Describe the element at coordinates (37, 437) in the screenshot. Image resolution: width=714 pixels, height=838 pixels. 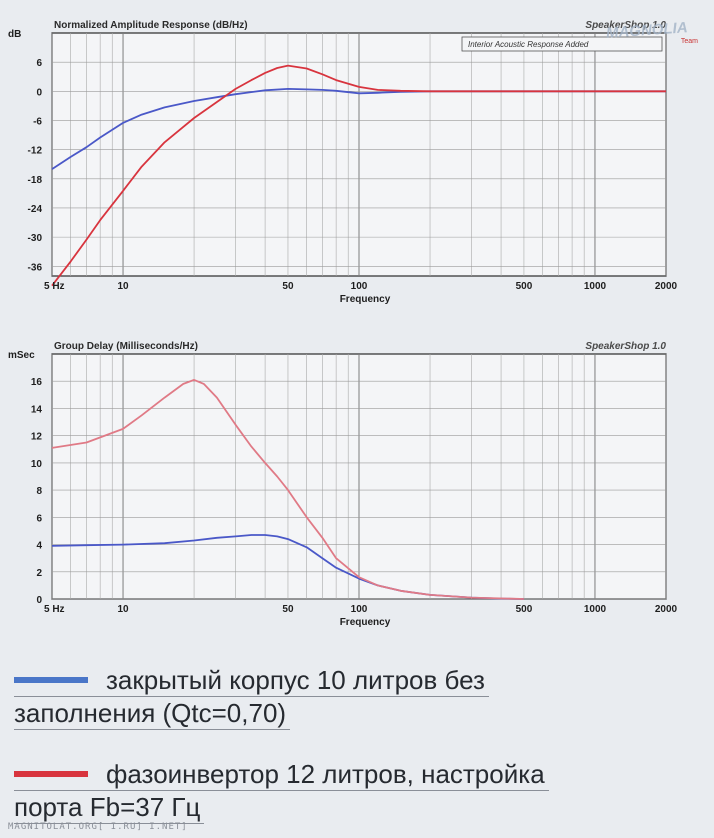
I see `y-tick-label: 12` at that location.